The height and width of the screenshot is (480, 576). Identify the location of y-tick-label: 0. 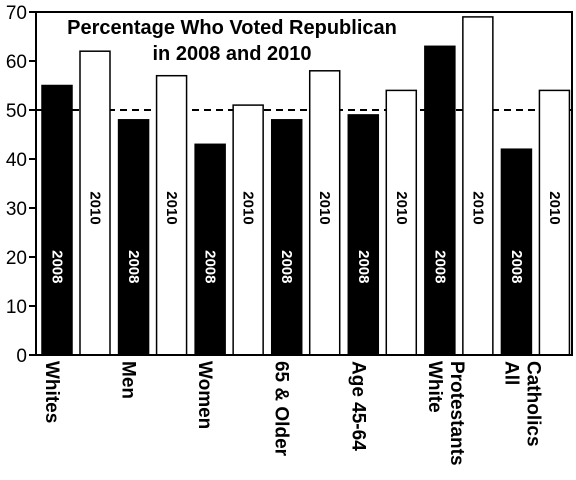
(21, 356).